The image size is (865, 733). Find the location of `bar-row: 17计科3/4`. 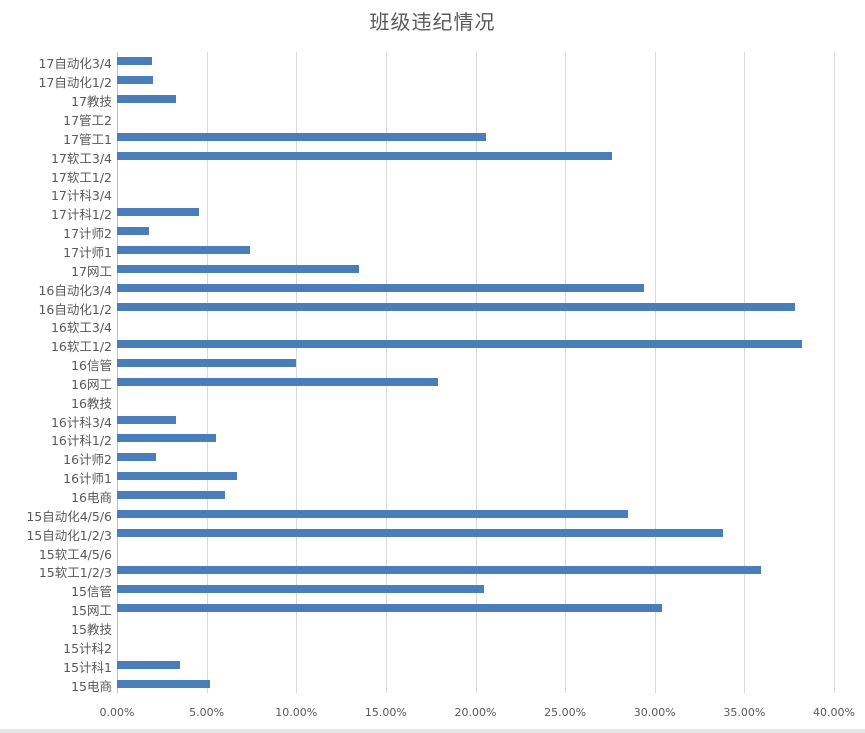

bar-row: 17计科3/4 is located at coordinates (417, 193).